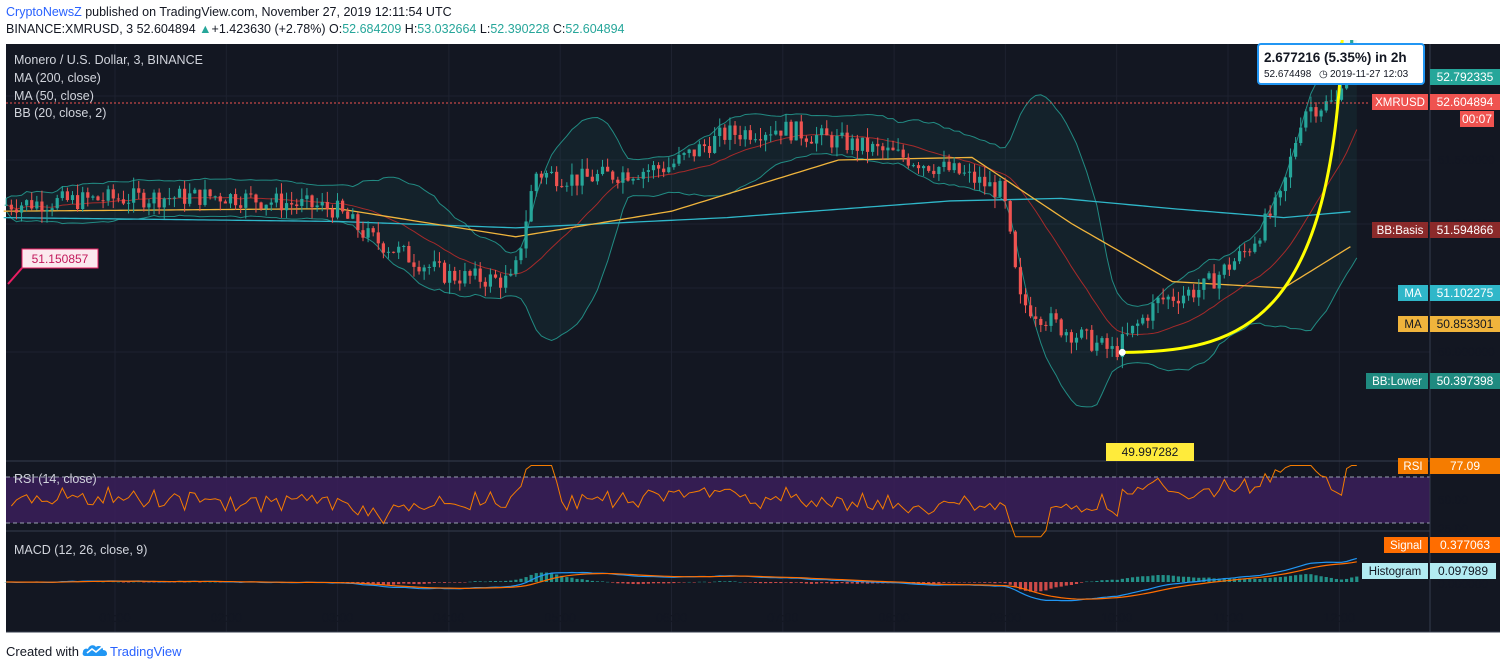 The height and width of the screenshot is (669, 1508). What do you see at coordinates (146, 651) in the screenshot?
I see `tradingview-link: TradingView` at bounding box center [146, 651].